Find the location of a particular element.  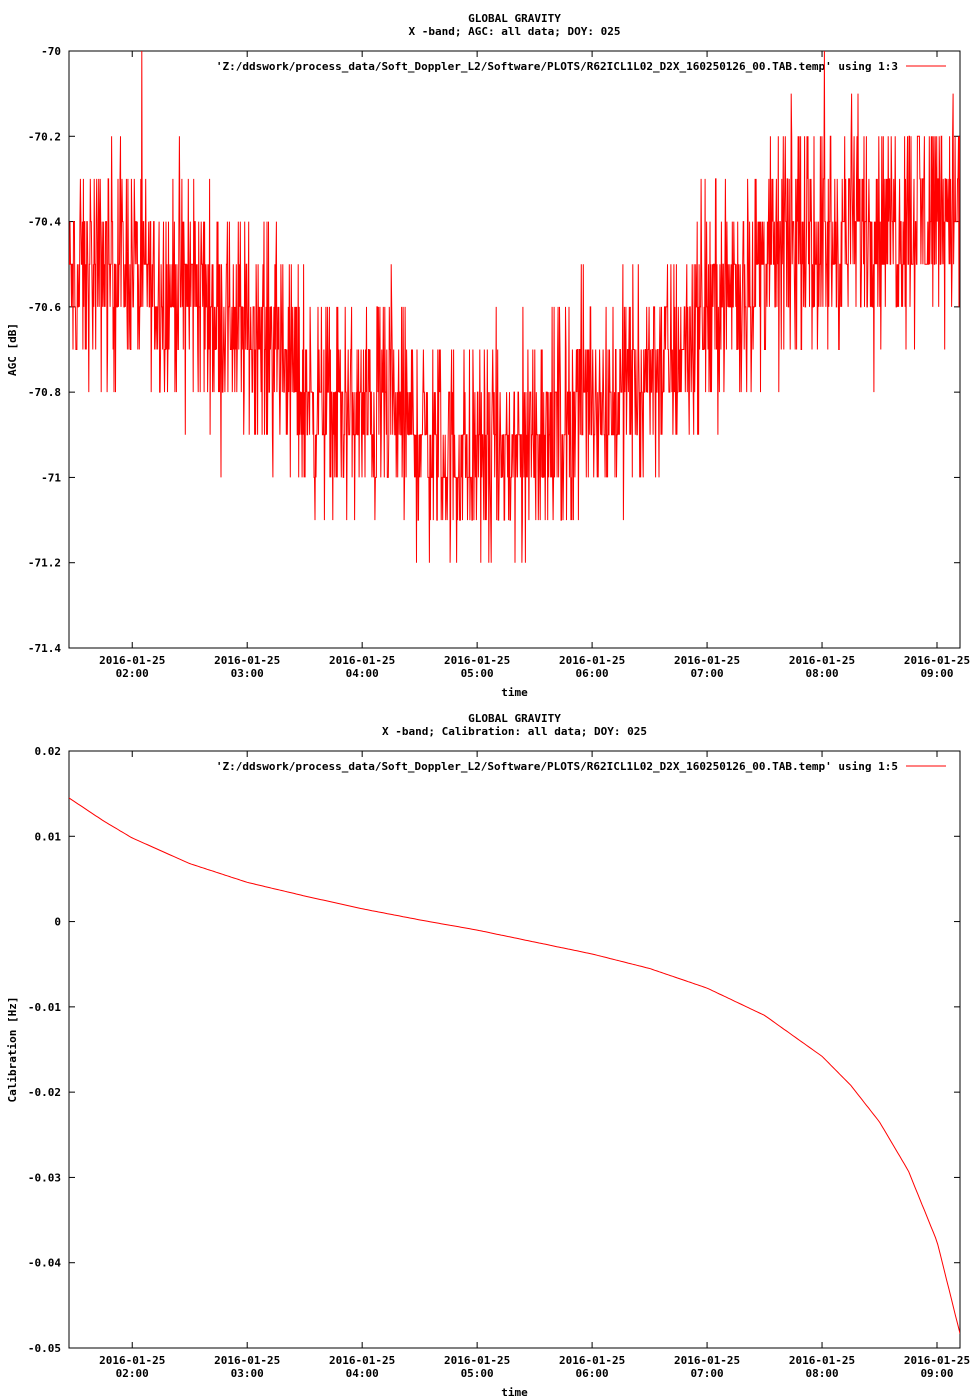

y-tick-label: -70.4 is located at coordinates (44, 222).